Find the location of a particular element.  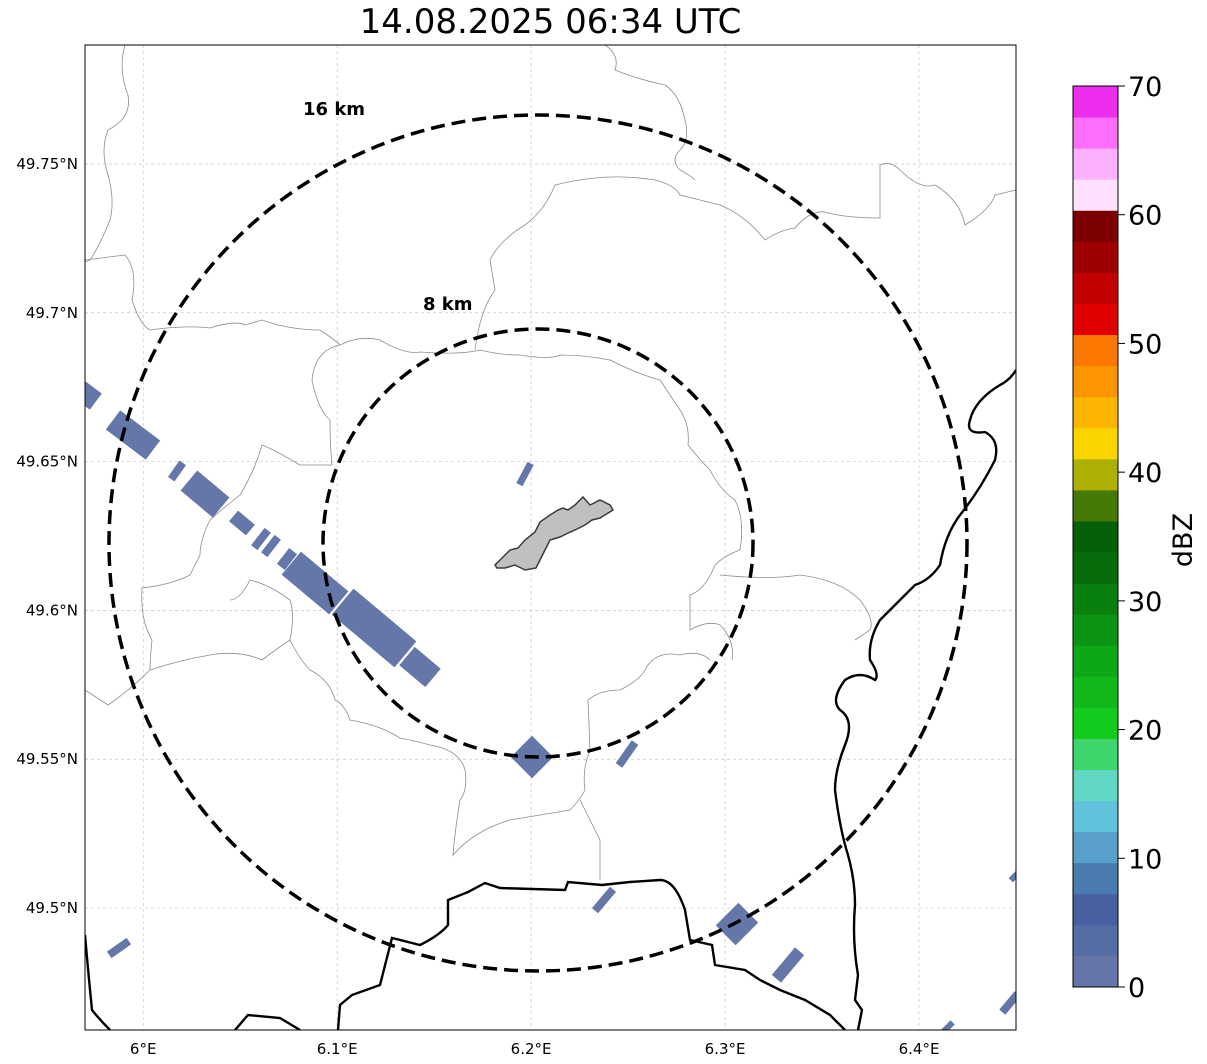

colorbar-tick-label: 0 is located at coordinates (1136, 988).